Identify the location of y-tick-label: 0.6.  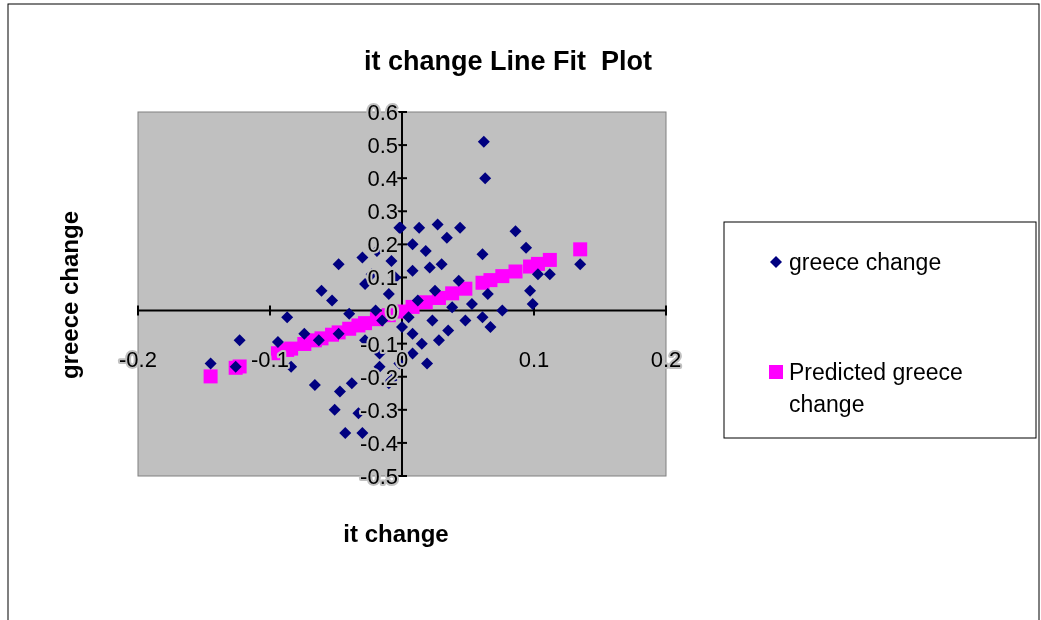
(382, 112).